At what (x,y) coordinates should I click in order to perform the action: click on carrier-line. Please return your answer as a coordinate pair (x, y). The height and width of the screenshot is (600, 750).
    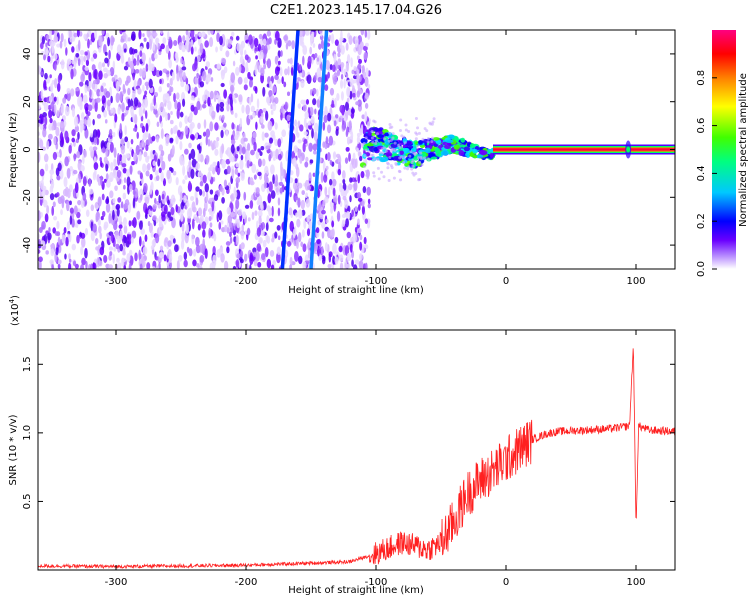
    Looking at the image, I should click on (584, 149).